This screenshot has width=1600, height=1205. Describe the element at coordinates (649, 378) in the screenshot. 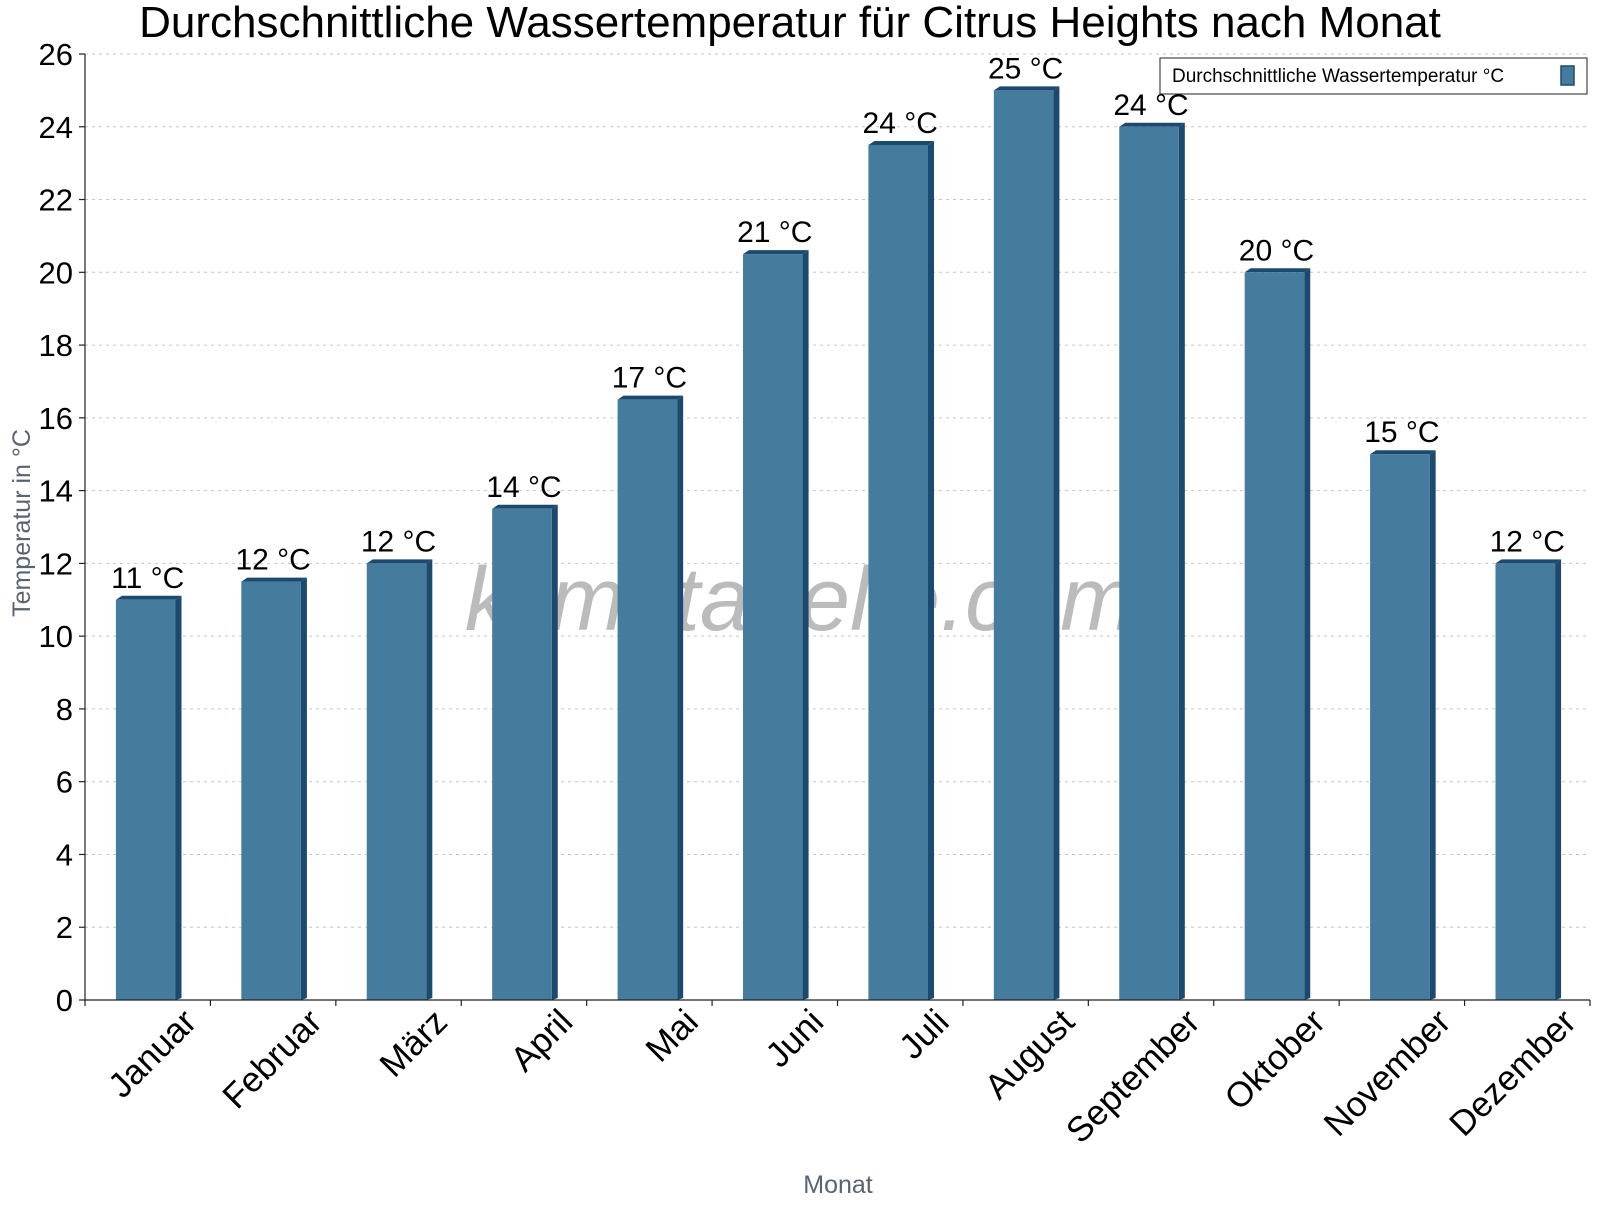

I see `bar-value-label: 17 °C` at that location.